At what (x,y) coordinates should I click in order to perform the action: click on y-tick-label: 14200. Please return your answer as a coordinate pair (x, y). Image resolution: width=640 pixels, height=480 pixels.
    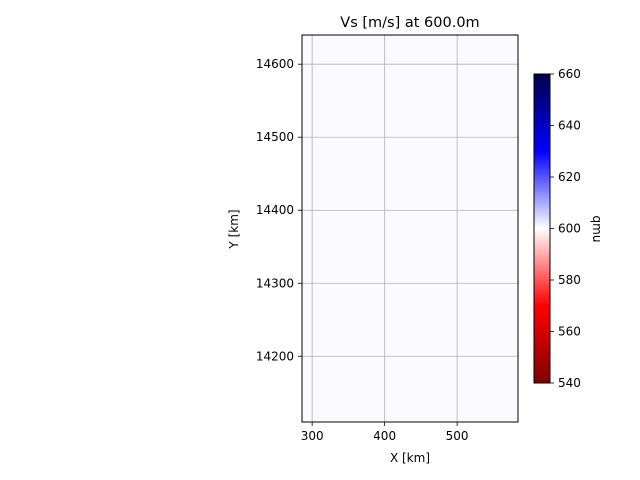
    Looking at the image, I should click on (275, 356).